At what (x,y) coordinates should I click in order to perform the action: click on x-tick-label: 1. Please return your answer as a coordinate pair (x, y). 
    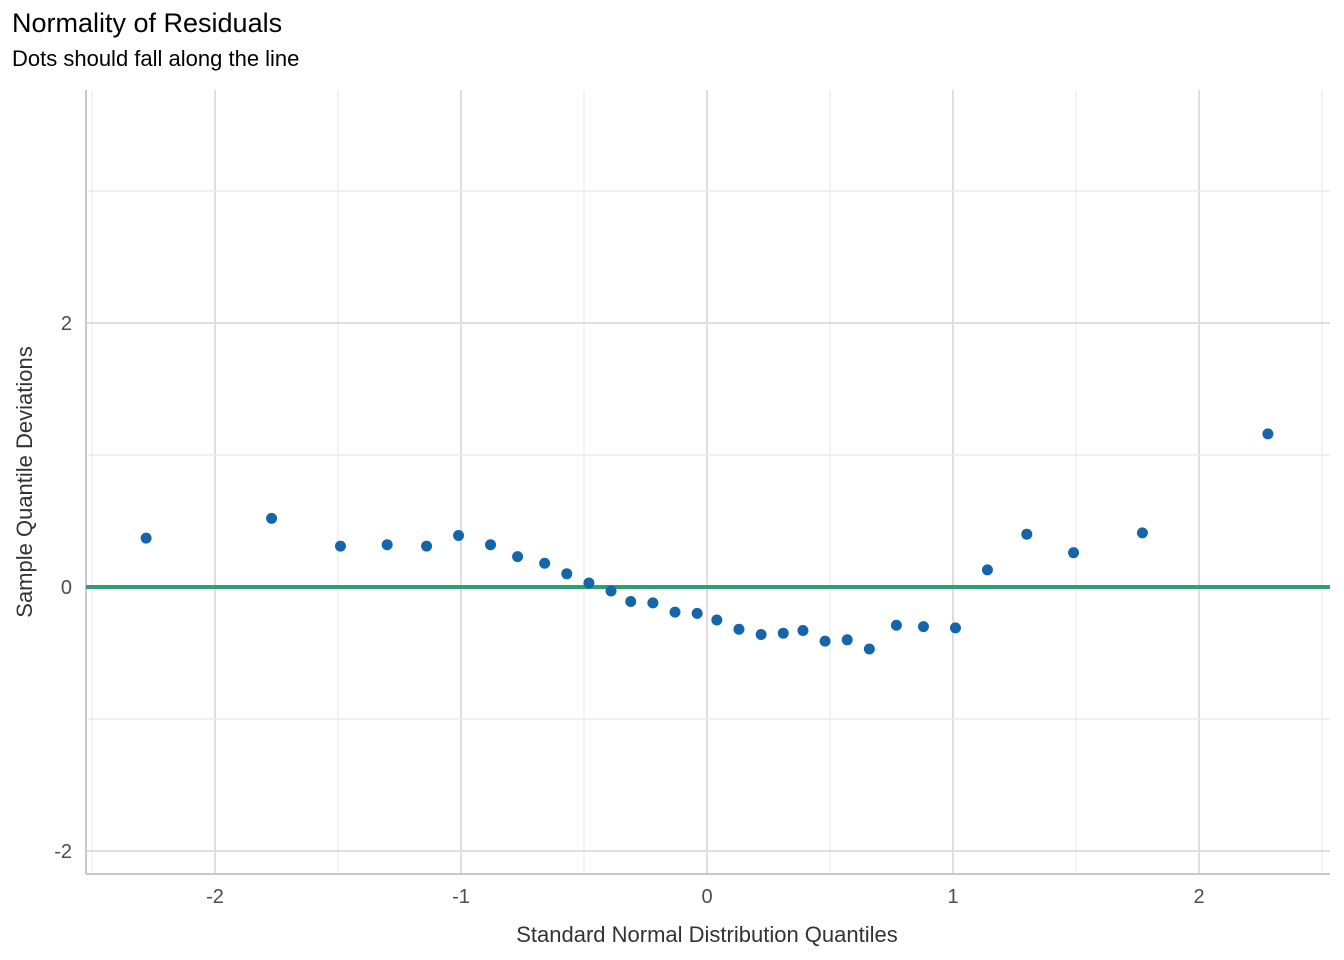
    Looking at the image, I should click on (952, 897).